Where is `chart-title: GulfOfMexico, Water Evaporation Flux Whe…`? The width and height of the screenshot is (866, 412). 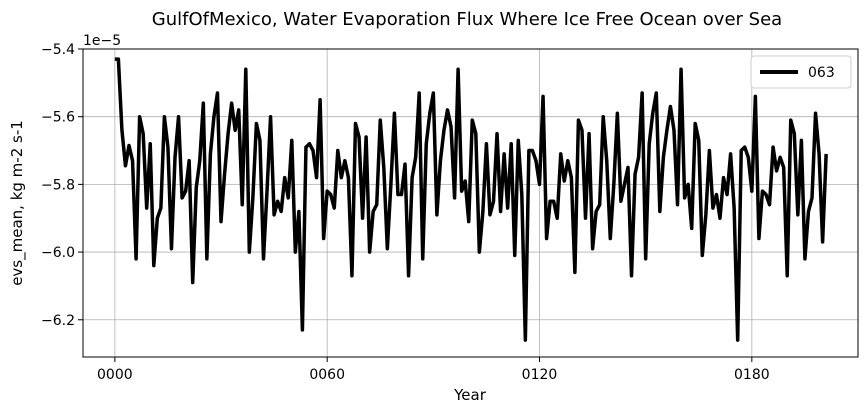 chart-title: GulfOfMexico, Water Evaporation Flux Whe… is located at coordinates (467, 19).